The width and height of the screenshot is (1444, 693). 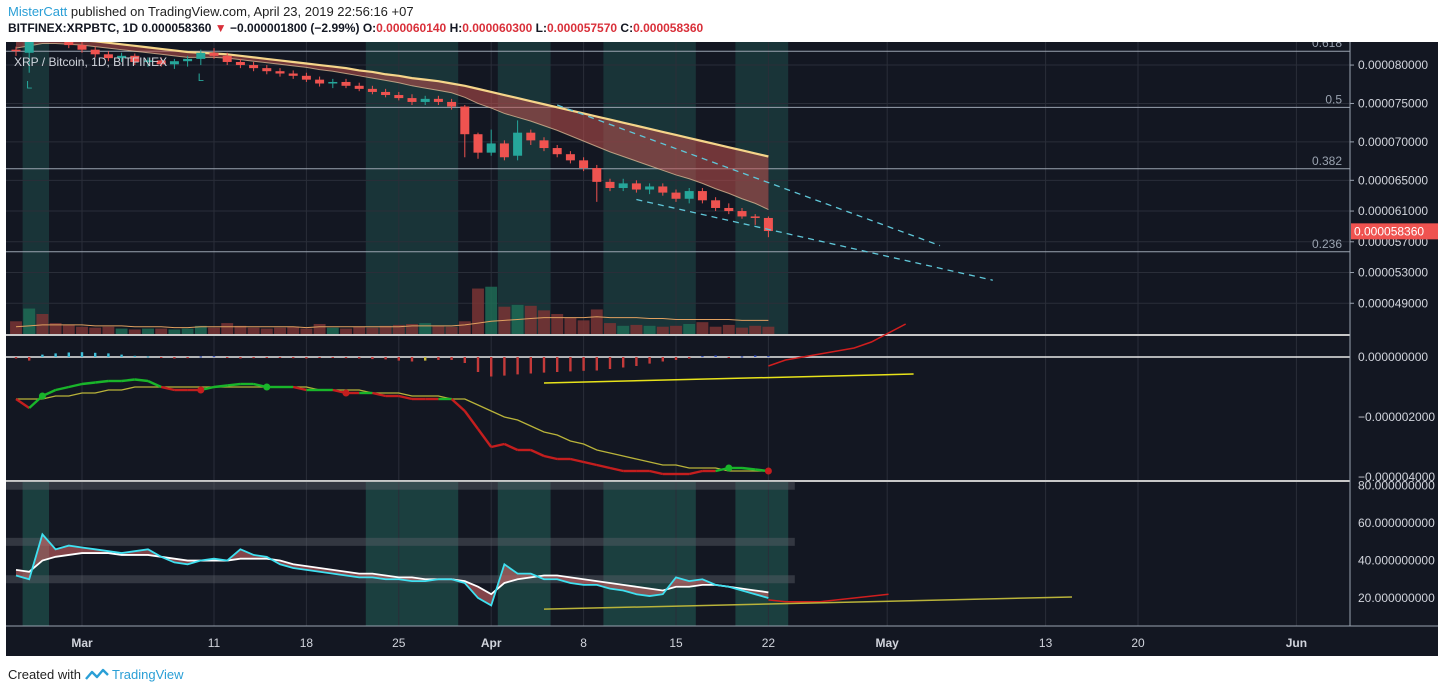 I want to click on ema-fast-line, so click(x=392, y=126).